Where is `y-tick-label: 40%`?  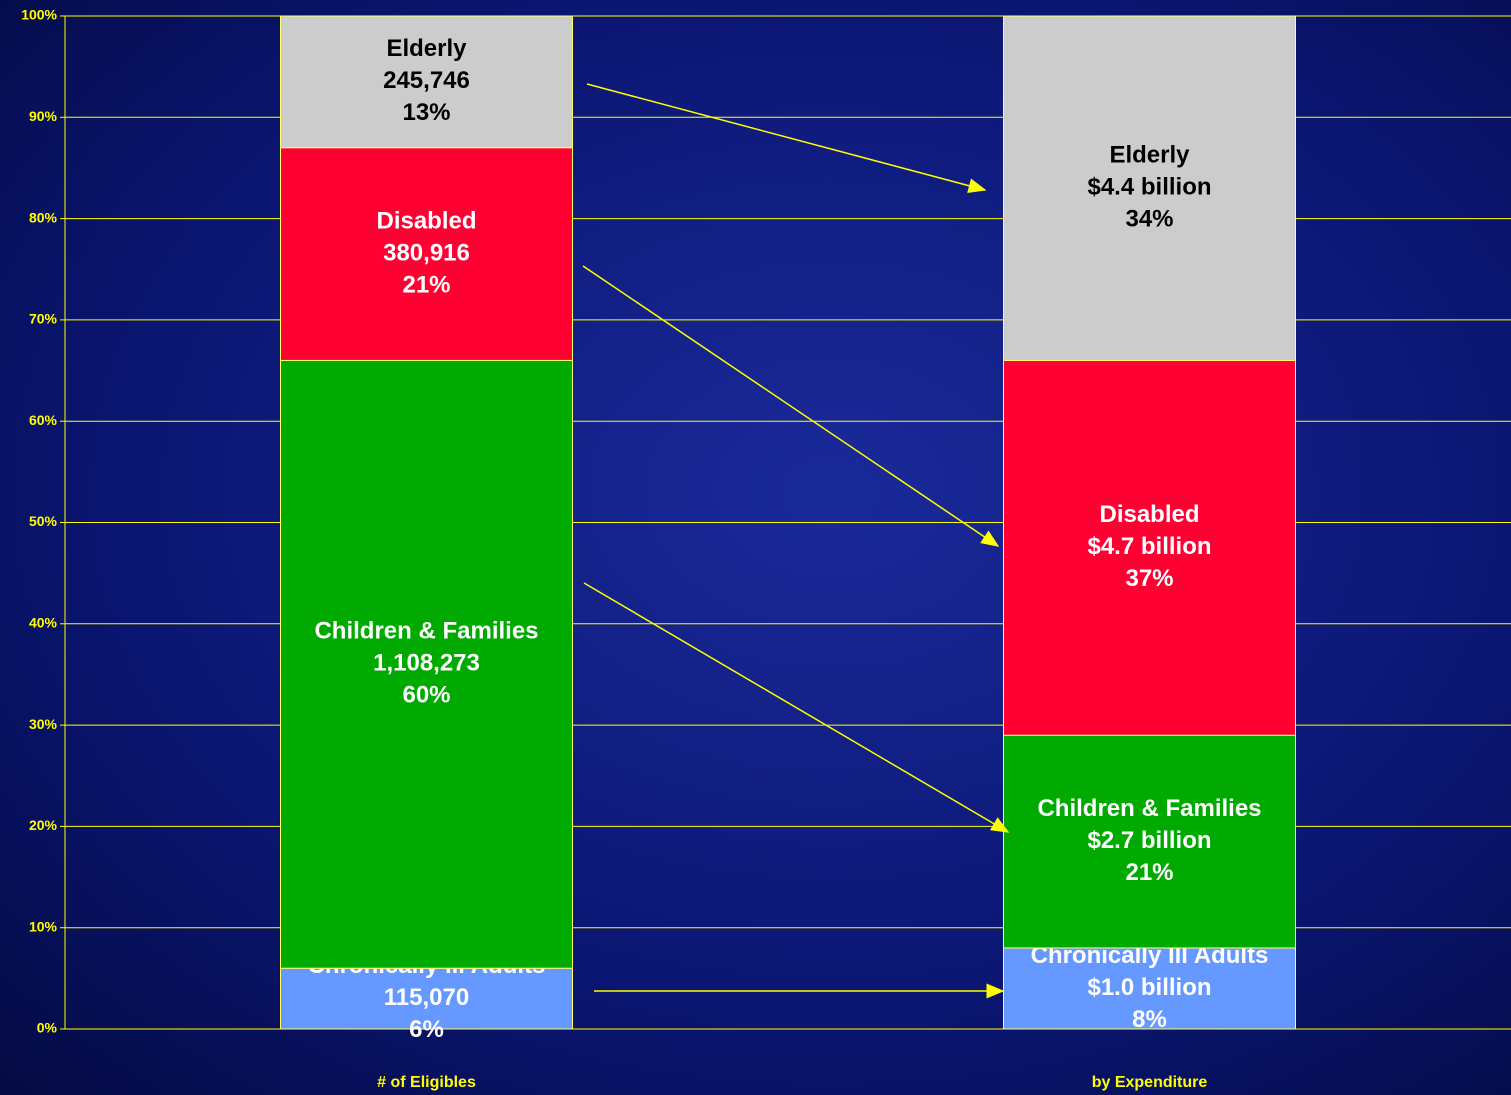
y-tick-label: 40% is located at coordinates (43, 623).